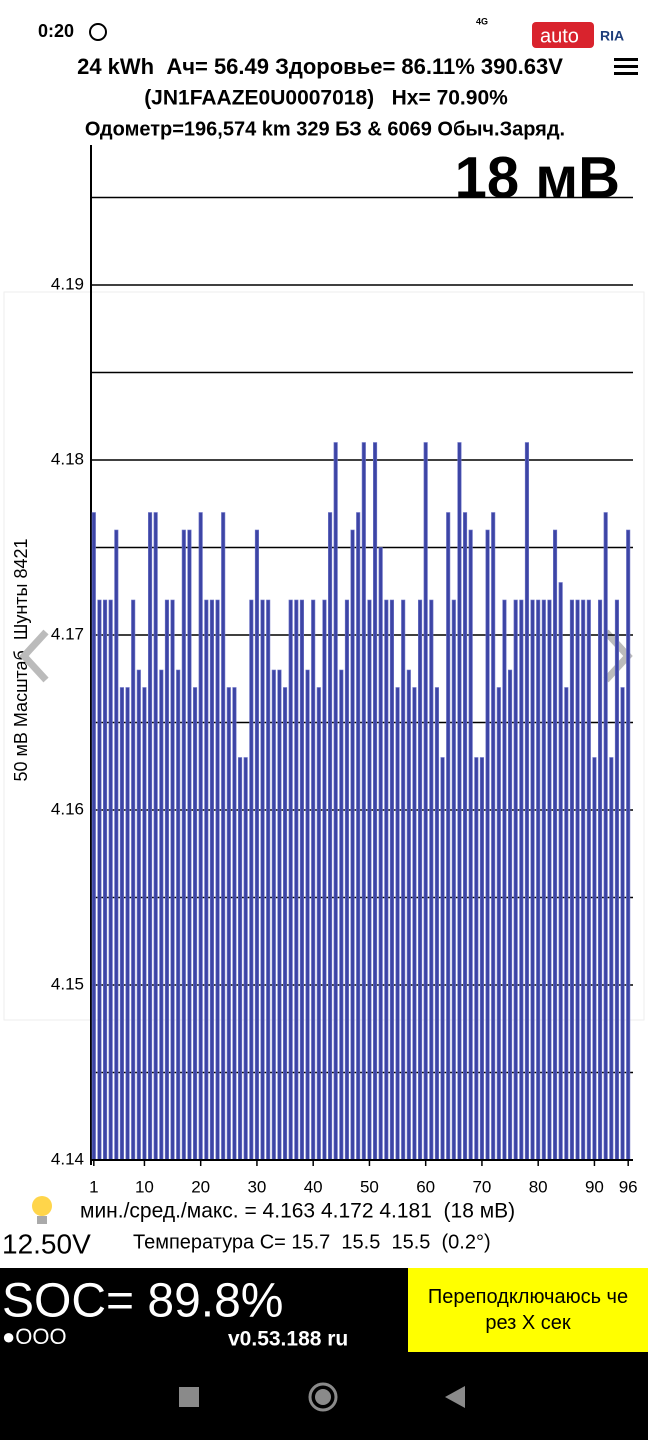 The height and width of the screenshot is (1440, 648). I want to click on x-tick-label: 80, so click(538, 1186).